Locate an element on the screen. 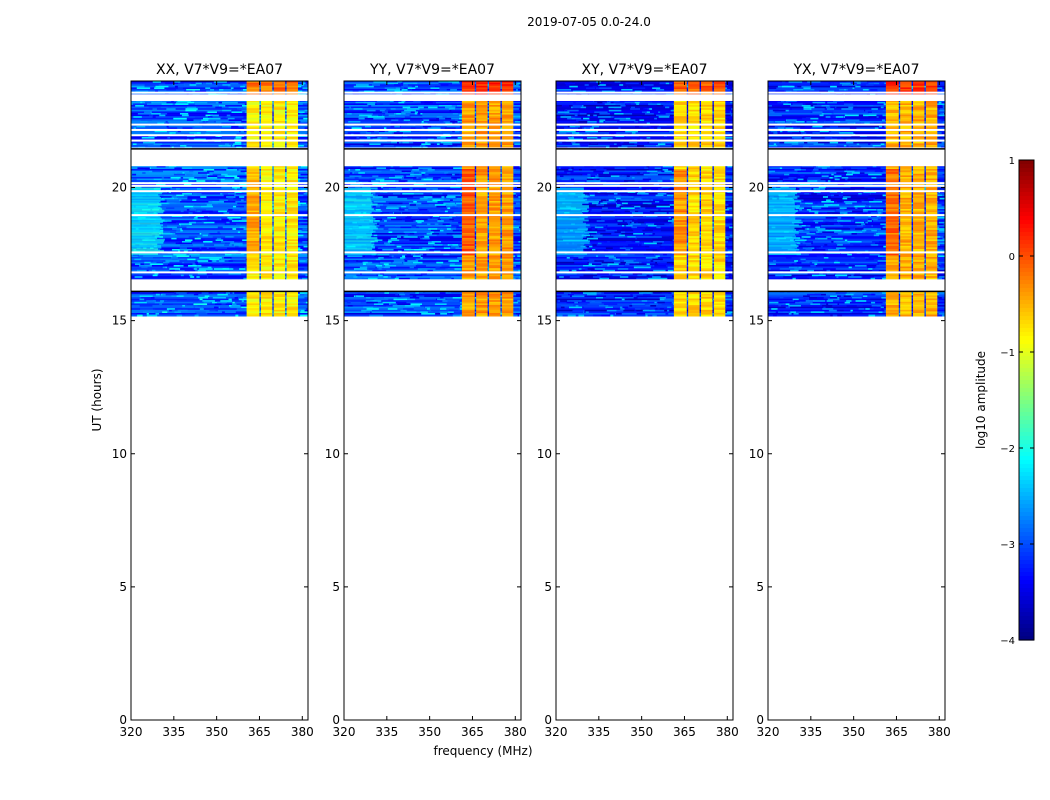 The width and height of the screenshot is (1050, 800). colorbar-label: log10 amplitude is located at coordinates (981, 400).